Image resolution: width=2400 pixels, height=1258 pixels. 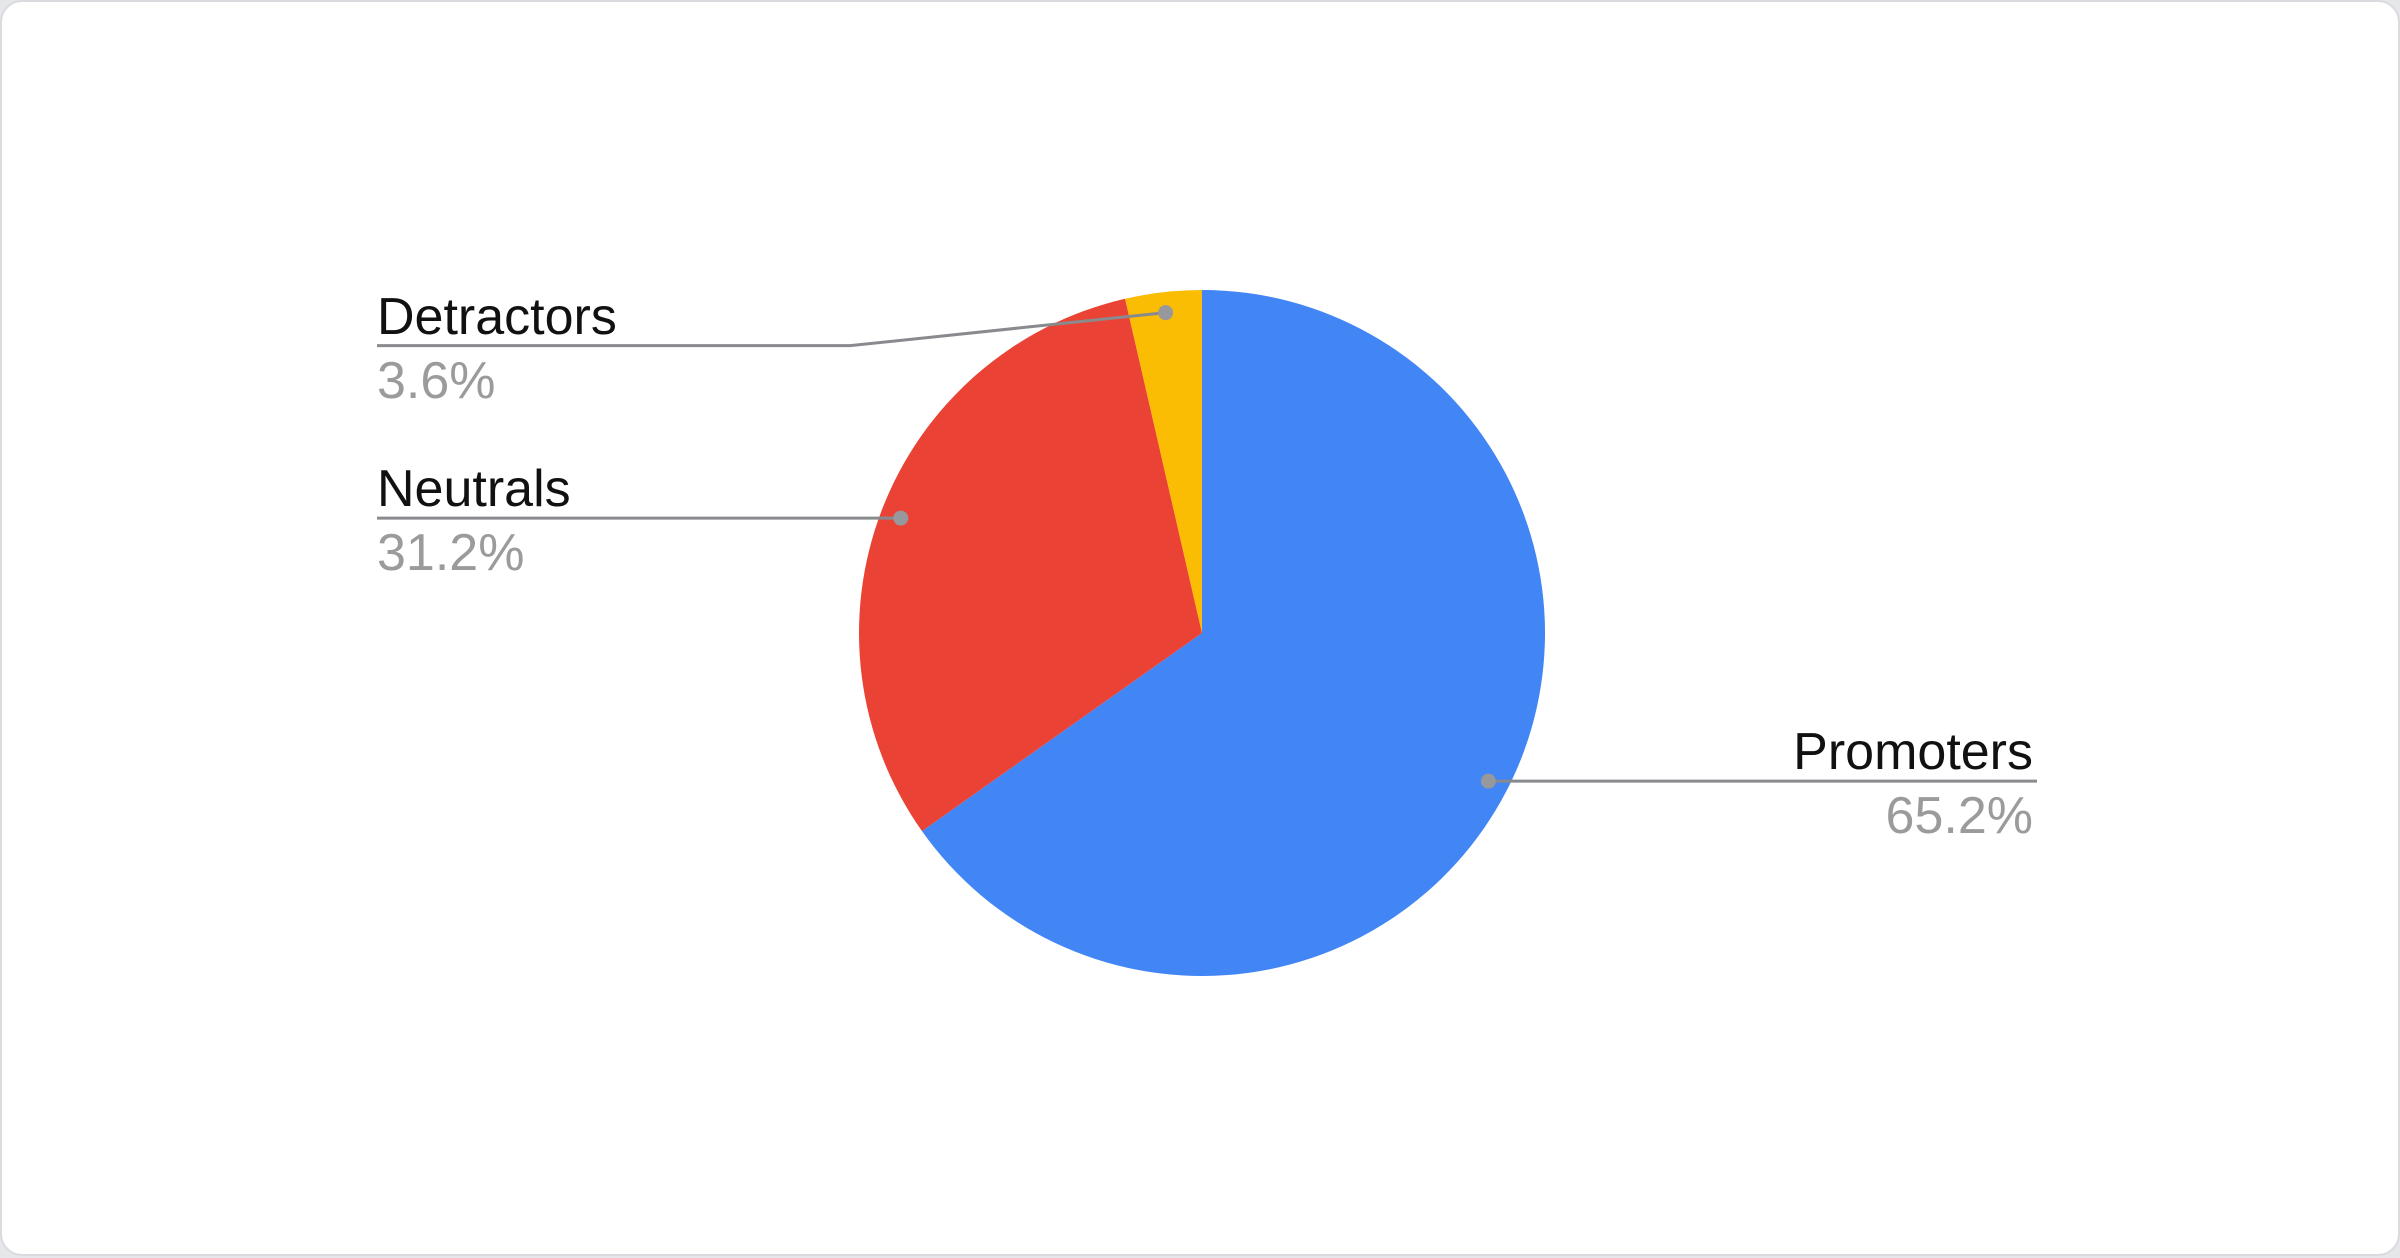 I want to click on leader-dot-promoters, so click(x=1488, y=781).